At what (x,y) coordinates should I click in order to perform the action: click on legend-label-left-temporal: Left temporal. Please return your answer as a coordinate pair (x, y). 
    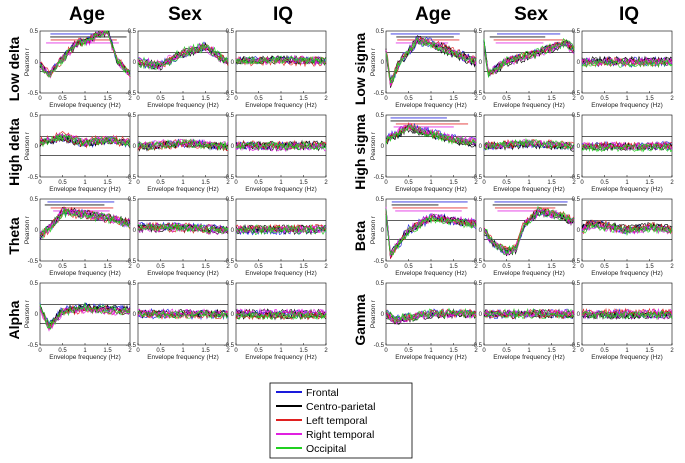
    Looking at the image, I should click on (336, 421).